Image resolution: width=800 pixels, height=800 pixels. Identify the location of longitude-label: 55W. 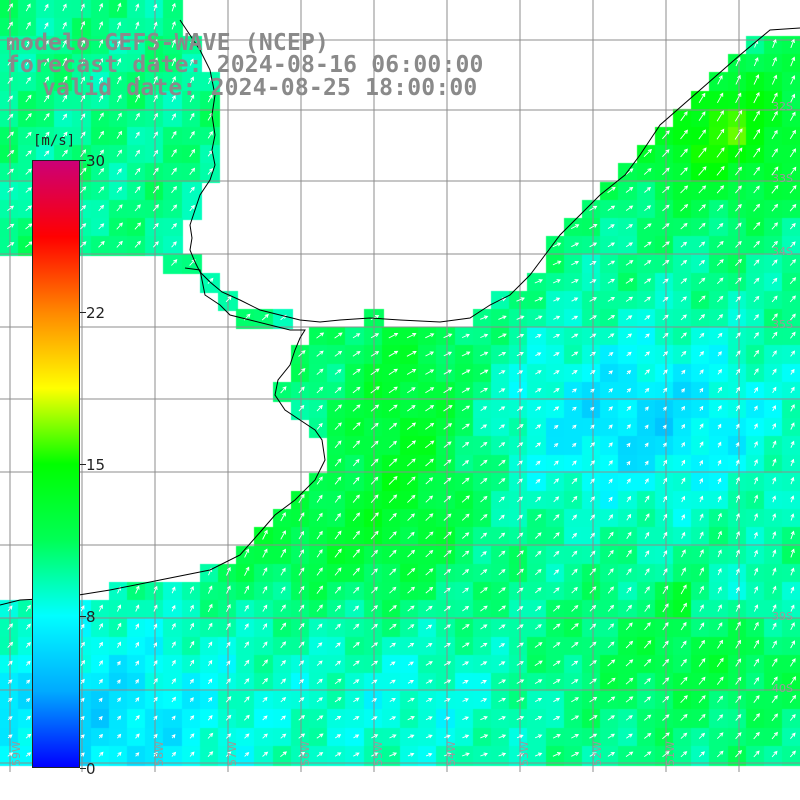
(378, 753).